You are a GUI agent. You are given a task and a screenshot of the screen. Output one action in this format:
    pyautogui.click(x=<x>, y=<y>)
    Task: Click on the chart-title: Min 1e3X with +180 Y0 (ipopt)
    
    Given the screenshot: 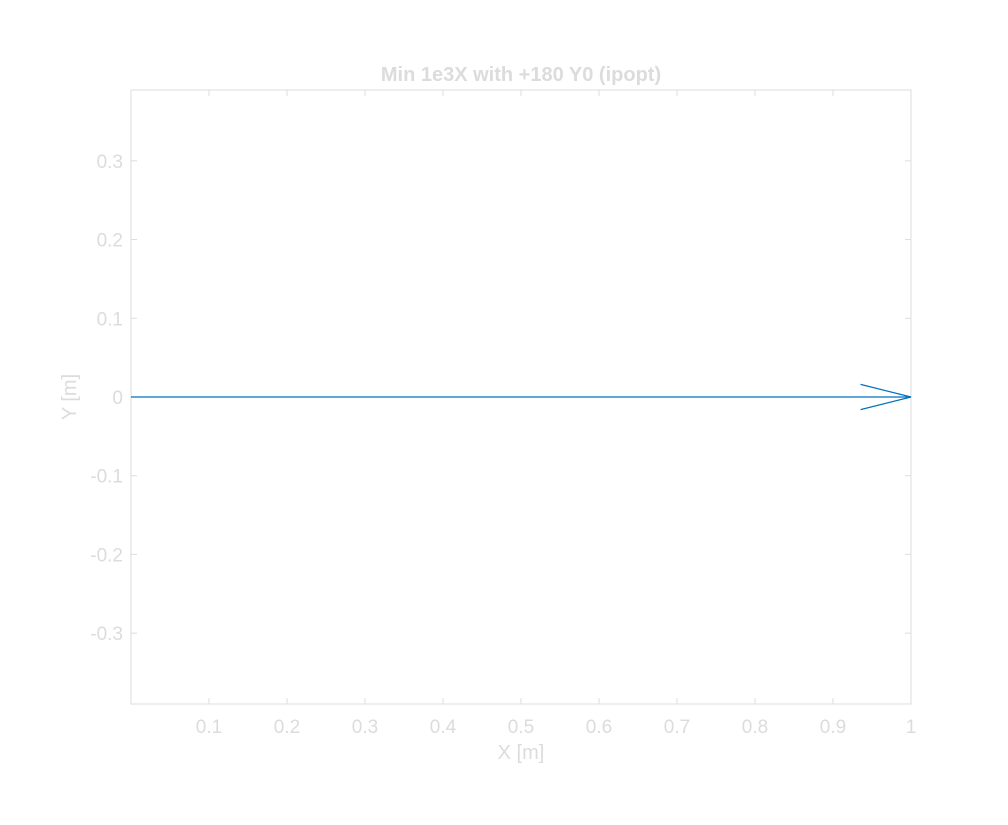 What is the action you would take?
    pyautogui.click(x=521, y=75)
    